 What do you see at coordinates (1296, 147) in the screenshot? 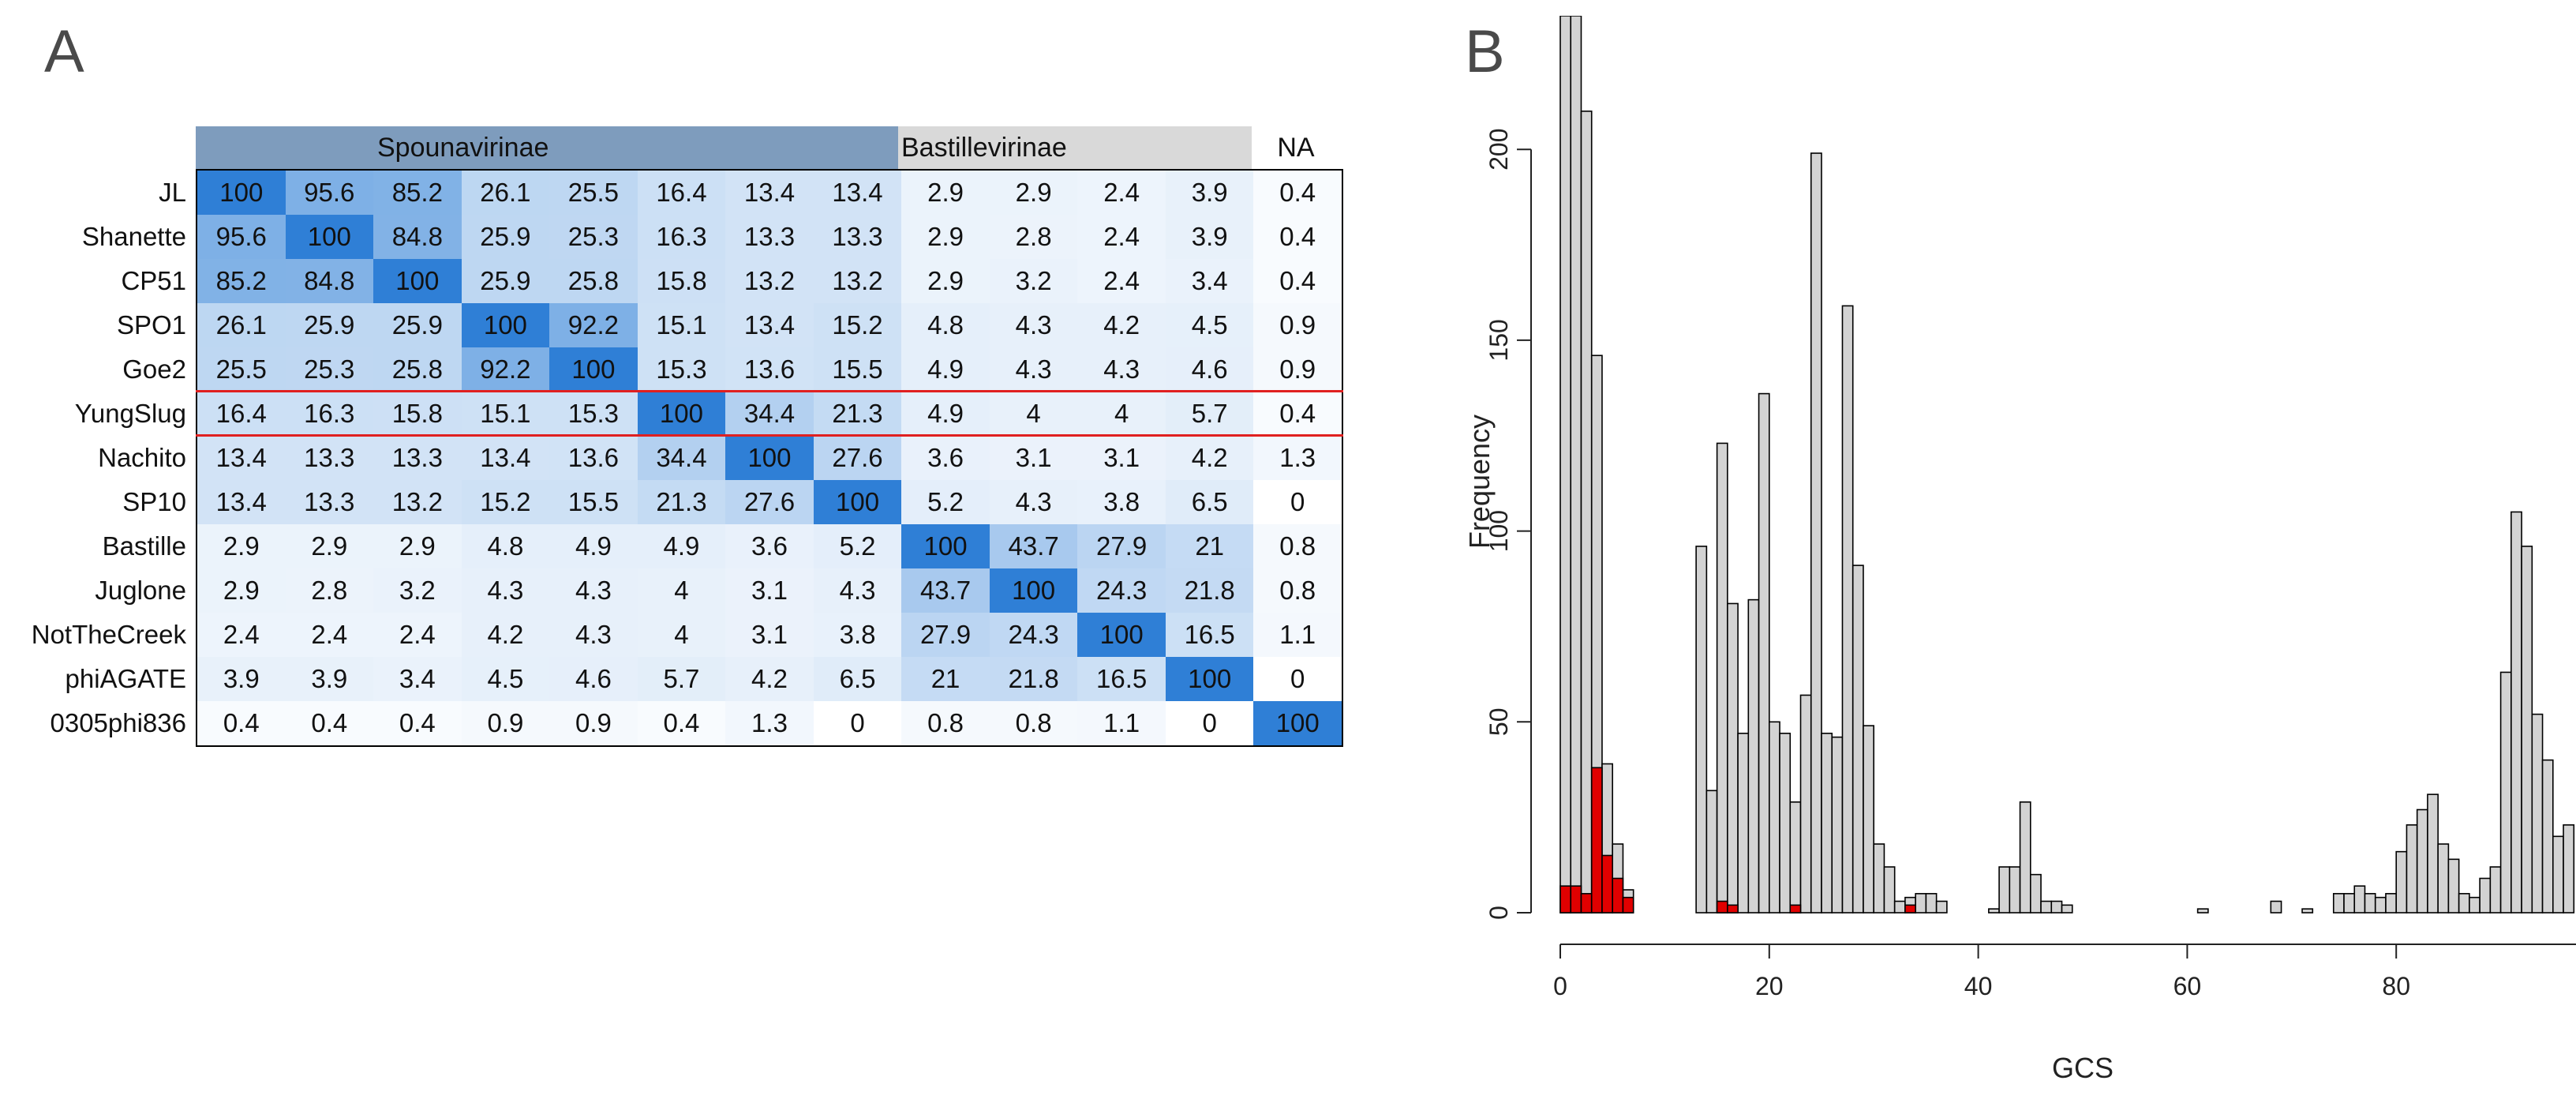
I see `group-header-na: NA` at bounding box center [1296, 147].